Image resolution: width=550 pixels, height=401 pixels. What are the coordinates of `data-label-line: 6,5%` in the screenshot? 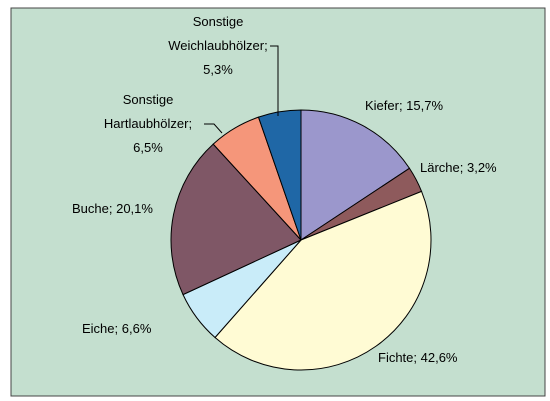 It's located at (148, 147).